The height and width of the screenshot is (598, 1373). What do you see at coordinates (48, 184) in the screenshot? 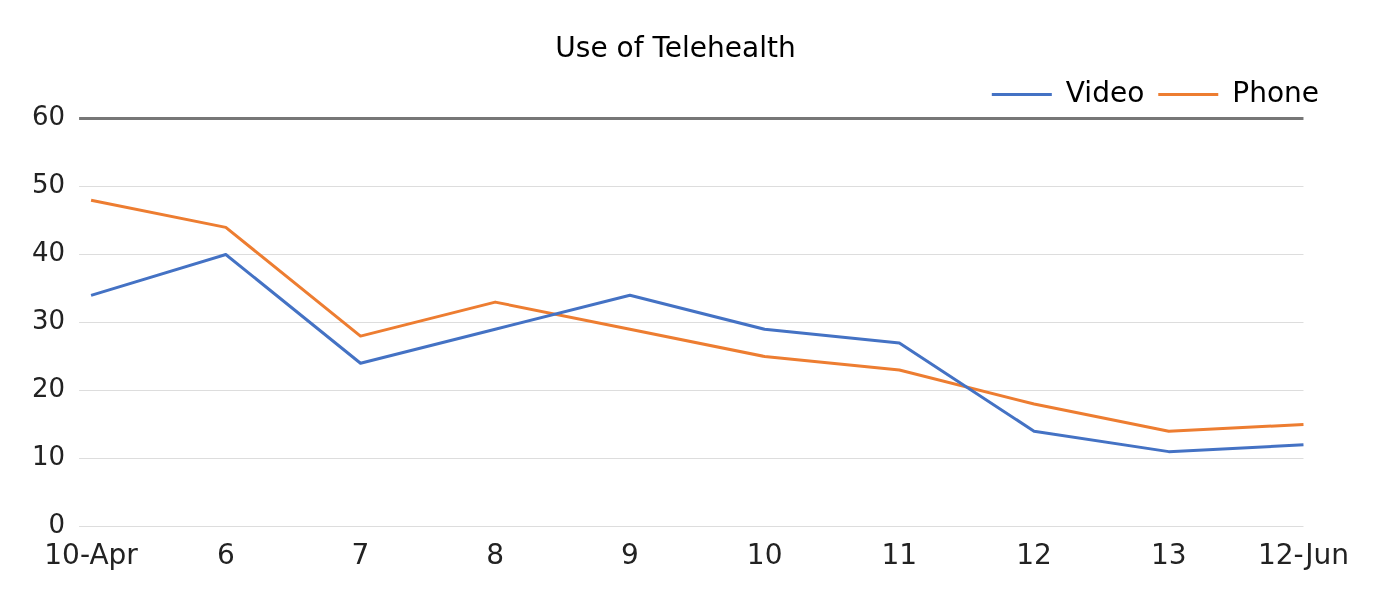
I see `y-tick-label: 50` at bounding box center [48, 184].